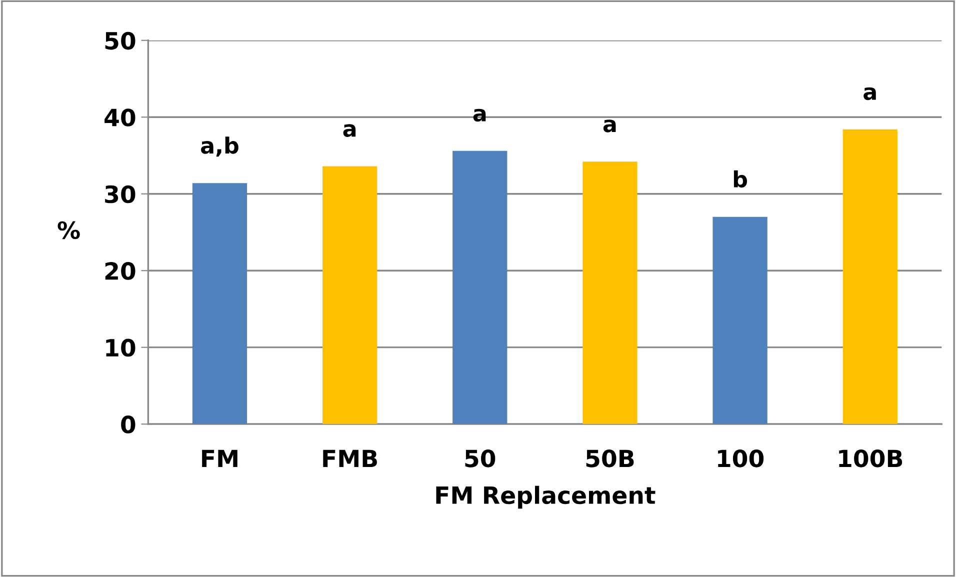  I want to click on x-tick-label: 50, so click(480, 459).